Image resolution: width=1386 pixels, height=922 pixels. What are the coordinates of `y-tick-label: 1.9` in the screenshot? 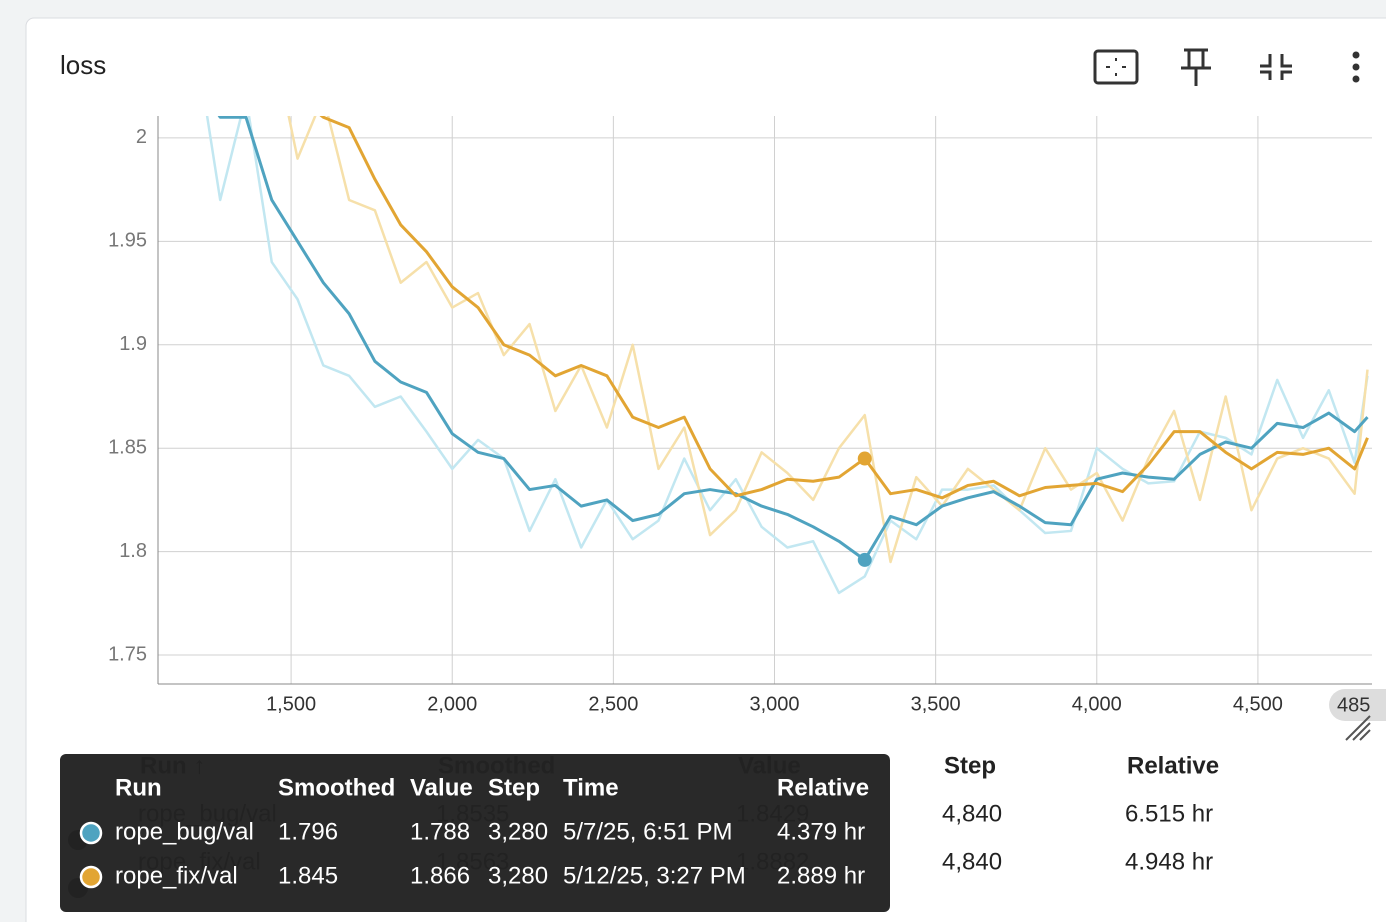 It's located at (133, 344).